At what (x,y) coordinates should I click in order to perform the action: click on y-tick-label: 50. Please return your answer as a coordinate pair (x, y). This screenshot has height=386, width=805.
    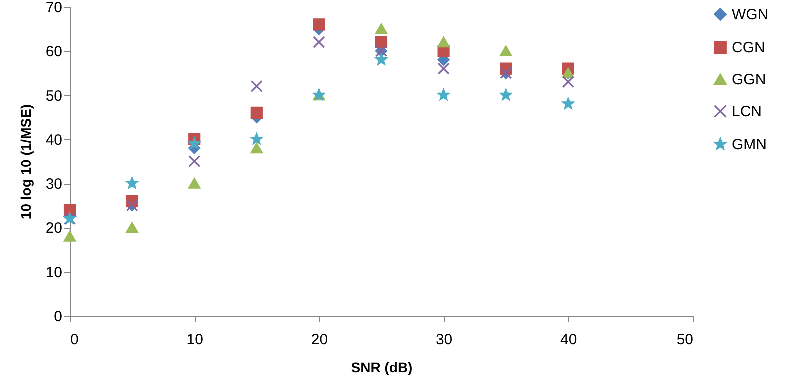
    Looking at the image, I should click on (54, 96).